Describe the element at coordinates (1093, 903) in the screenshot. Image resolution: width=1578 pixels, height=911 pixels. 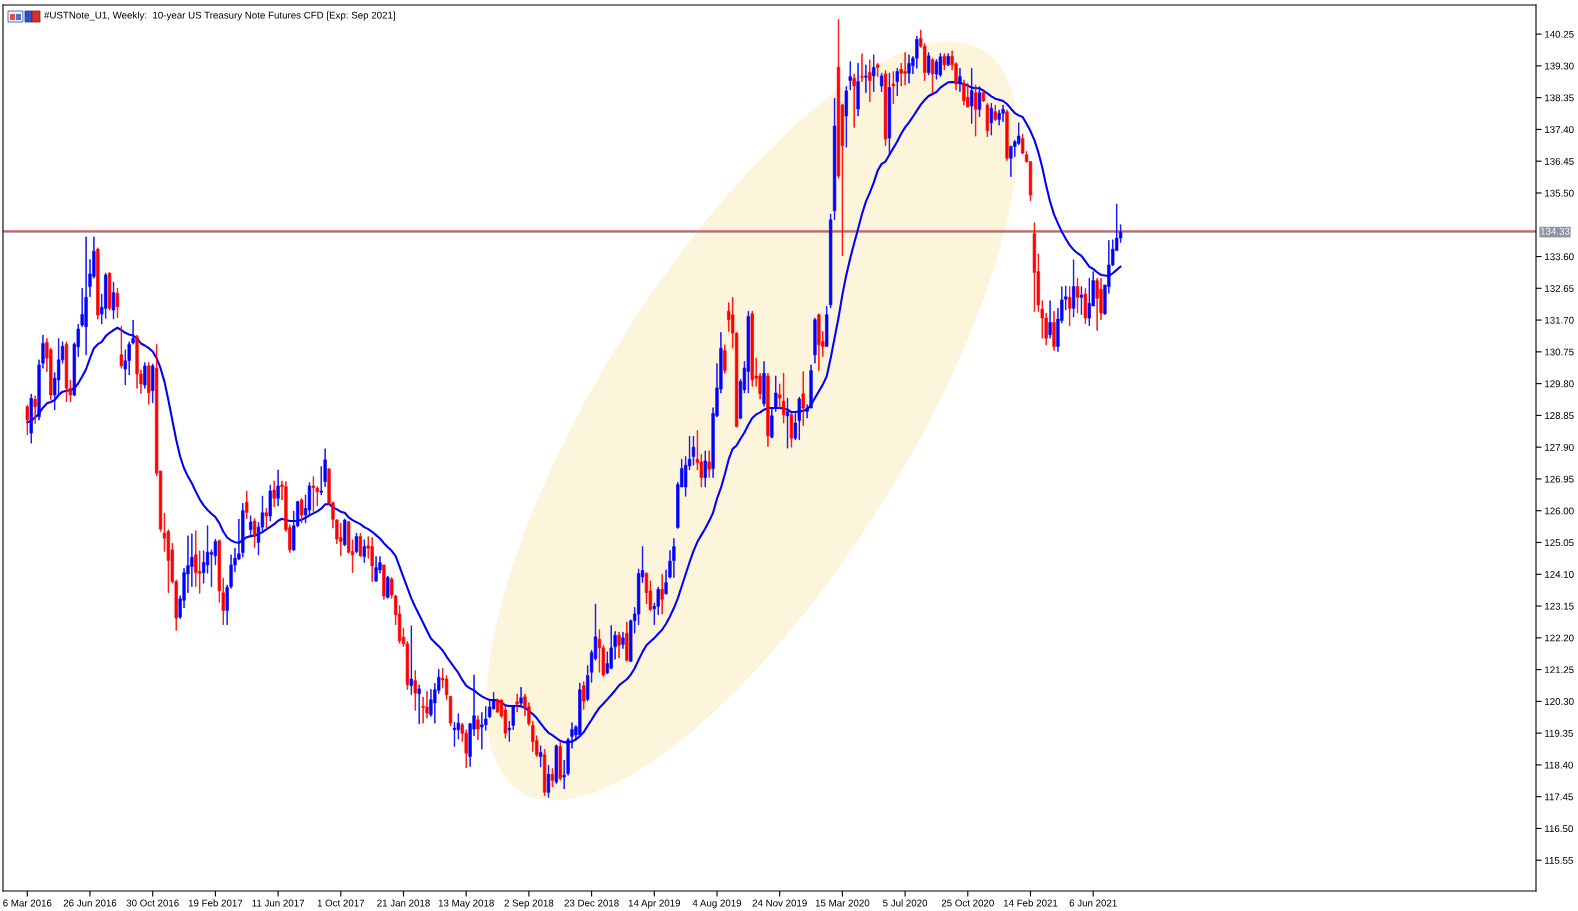
I see `x-tick-label: 6 Jun 2021` at that location.